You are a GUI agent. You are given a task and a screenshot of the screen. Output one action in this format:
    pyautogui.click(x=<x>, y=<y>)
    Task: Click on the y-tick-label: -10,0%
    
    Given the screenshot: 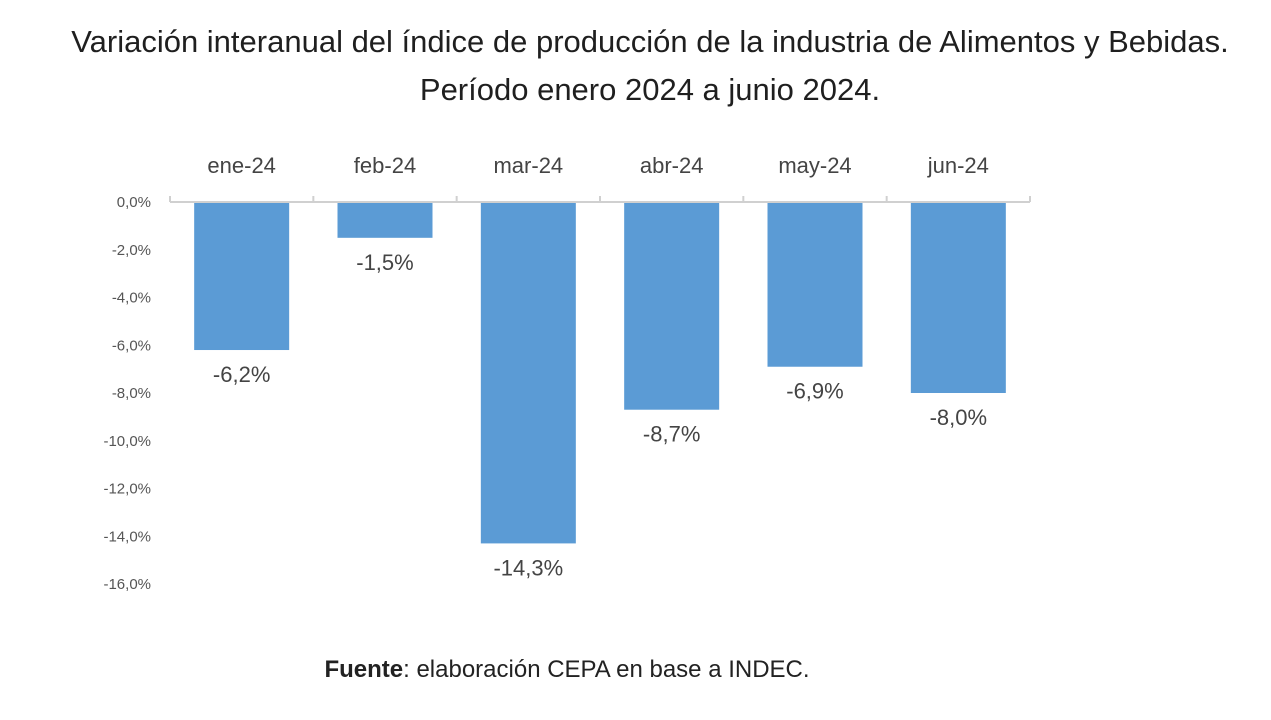 What is the action you would take?
    pyautogui.click(x=127, y=441)
    